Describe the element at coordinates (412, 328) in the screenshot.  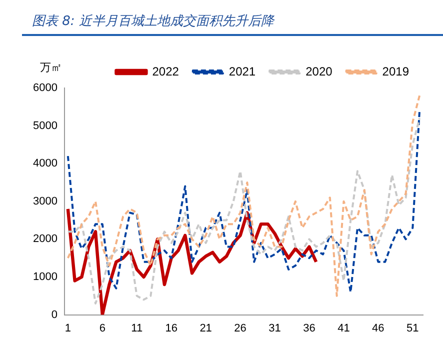
I see `x-tick-label: 51` at that location.